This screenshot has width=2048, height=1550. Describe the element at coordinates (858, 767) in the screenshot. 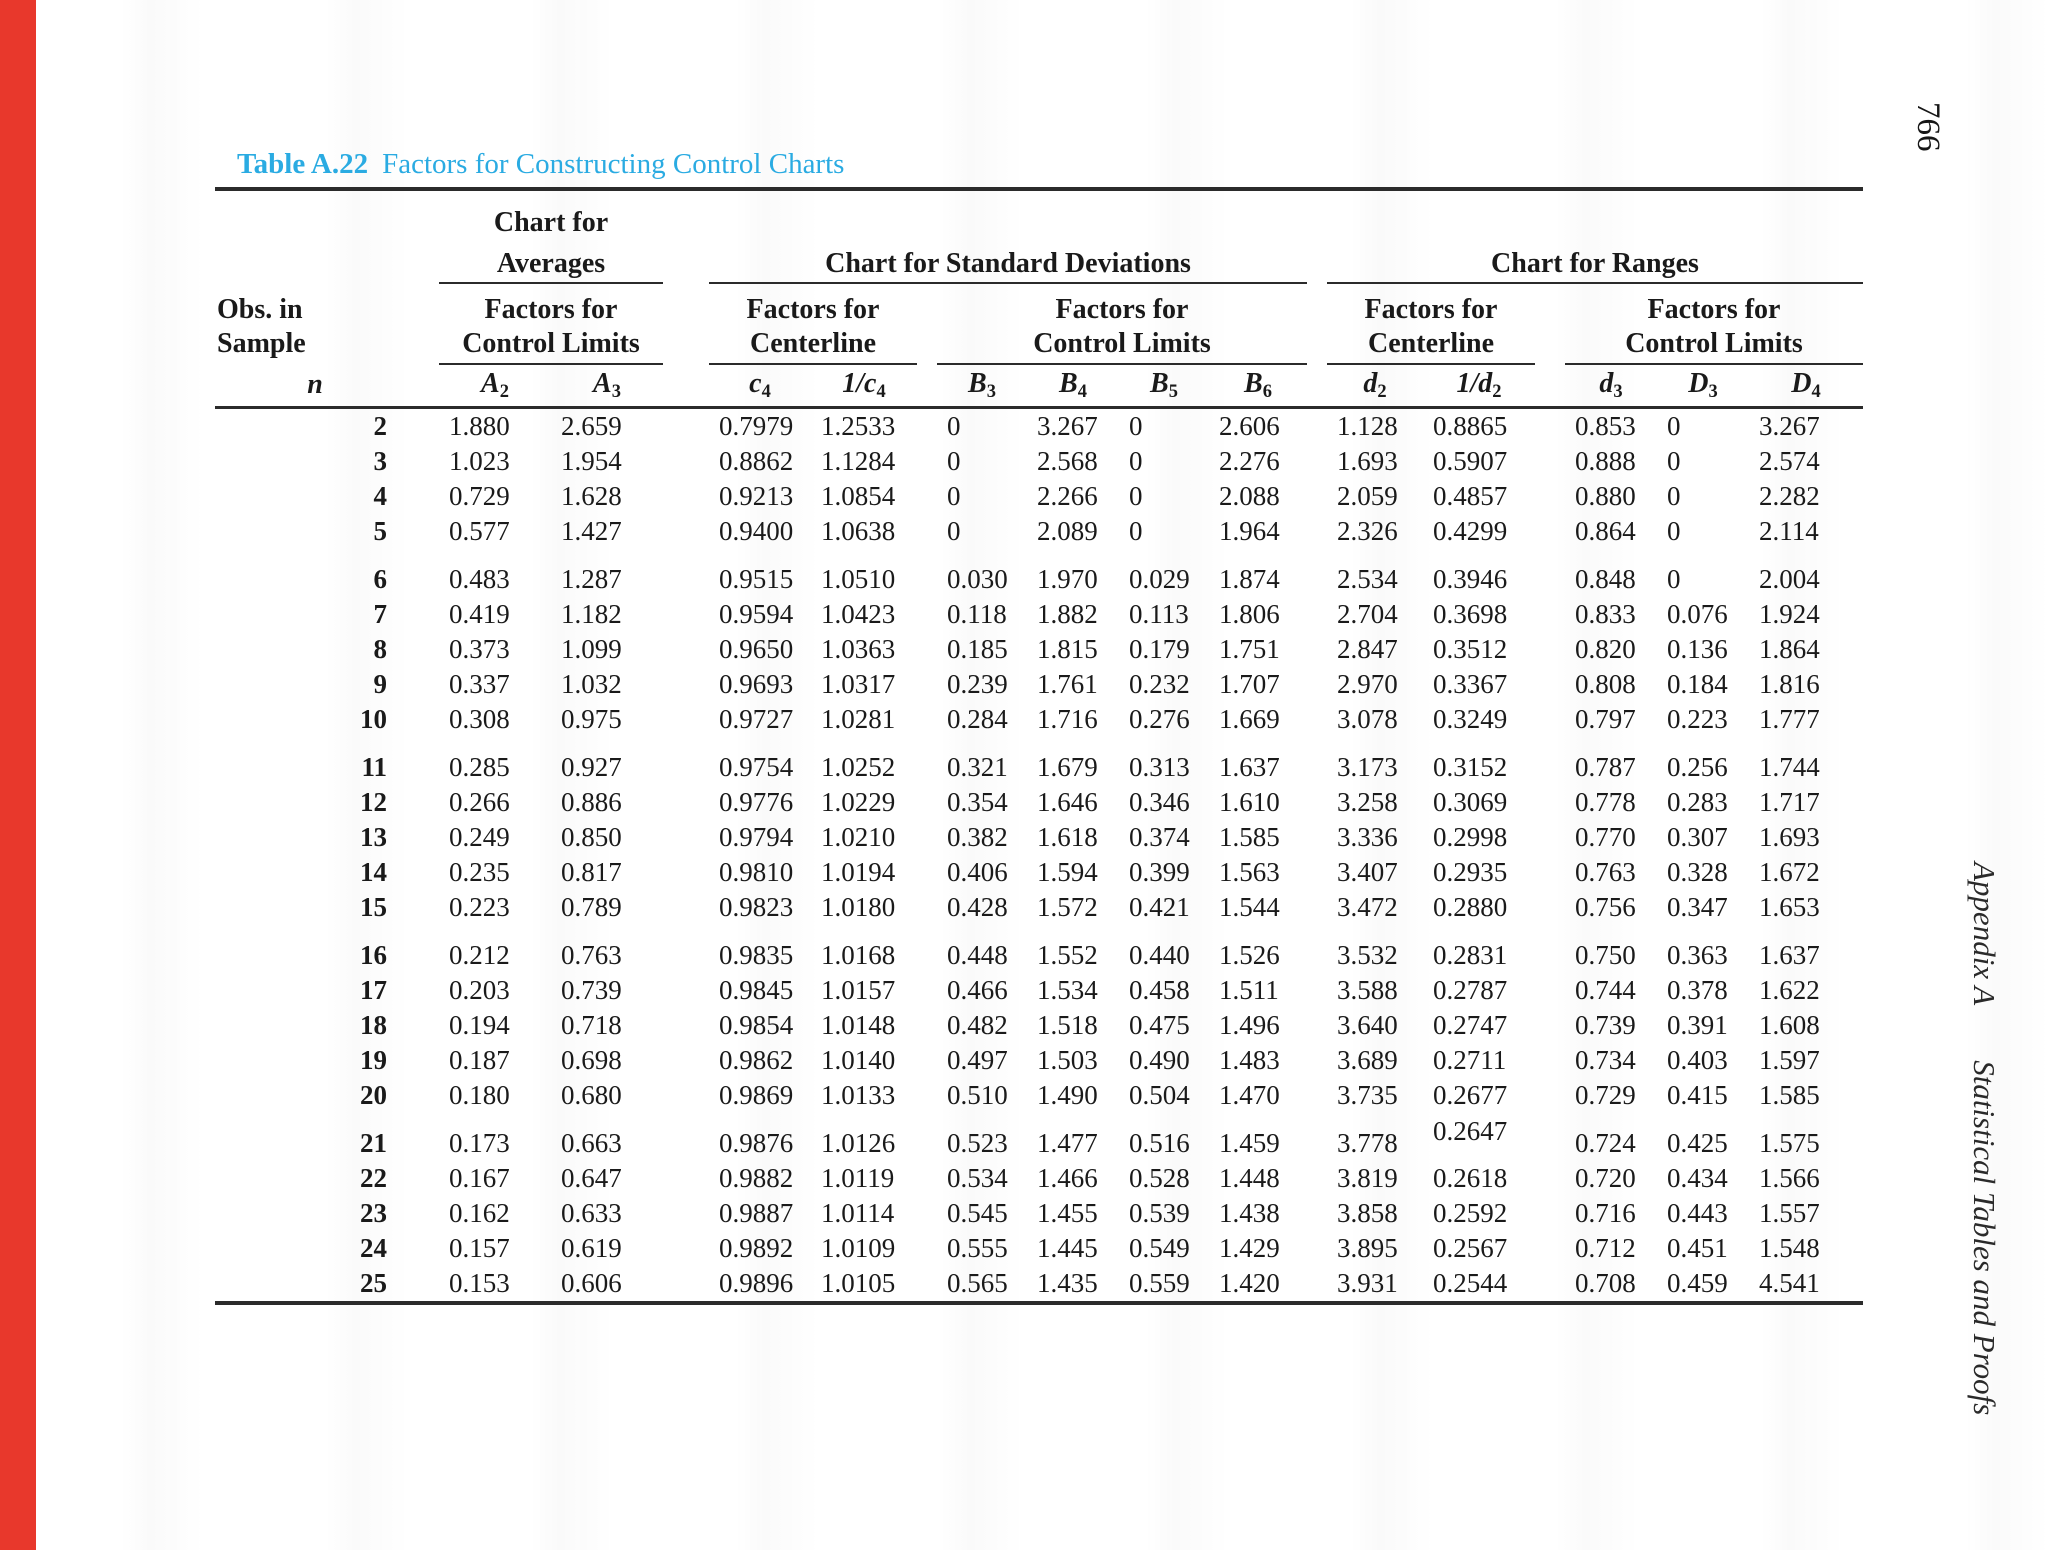

I see `factor-value-cell: 1.0252` at that location.